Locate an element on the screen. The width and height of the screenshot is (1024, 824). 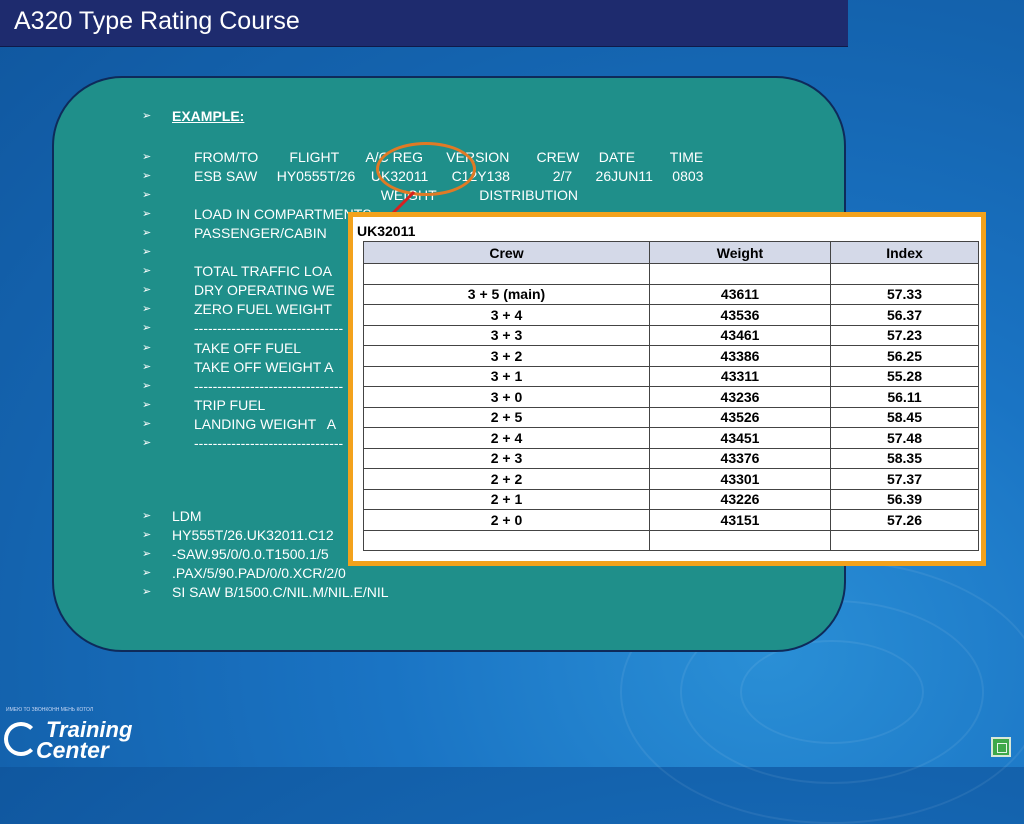
cell-weight: 43526 is located at coordinates (740, 417).